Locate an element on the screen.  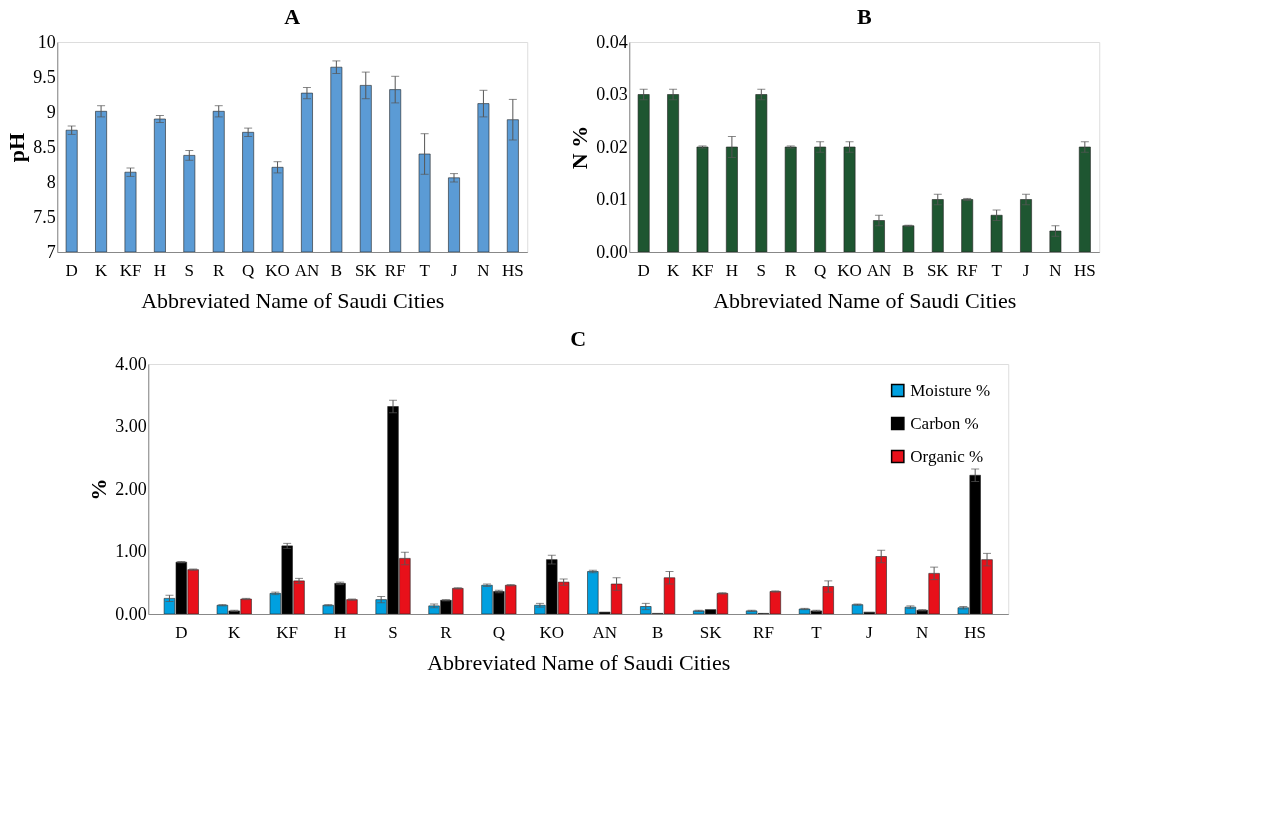
y-axis-title: pH is located at coordinates (17, 147).